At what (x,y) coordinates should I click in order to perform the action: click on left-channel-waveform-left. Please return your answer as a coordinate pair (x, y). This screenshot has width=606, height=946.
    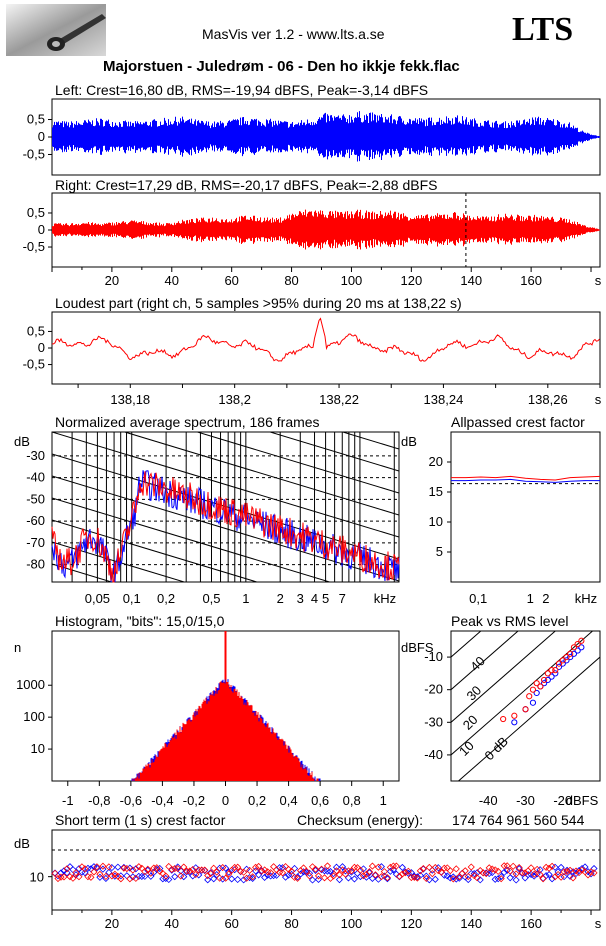
    Looking at the image, I should click on (326, 136).